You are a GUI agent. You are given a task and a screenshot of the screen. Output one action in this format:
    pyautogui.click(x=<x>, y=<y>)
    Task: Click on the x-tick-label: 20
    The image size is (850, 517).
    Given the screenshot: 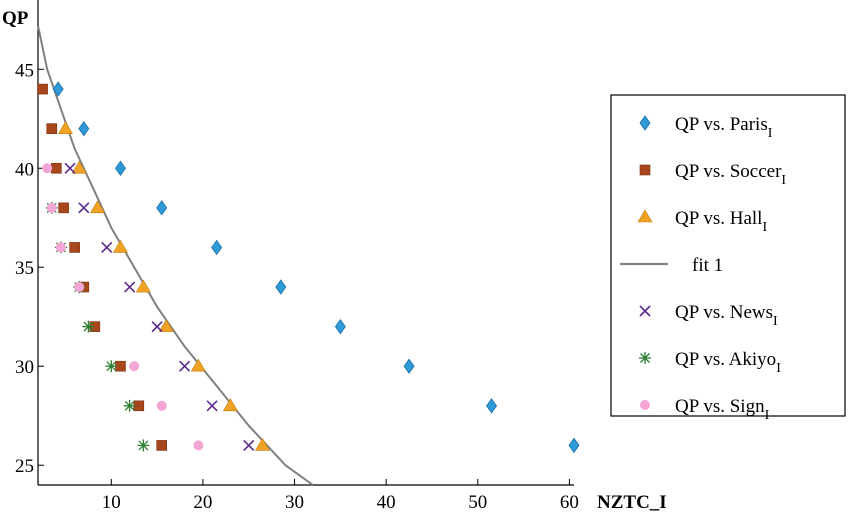 What is the action you would take?
    pyautogui.click(x=202, y=502)
    